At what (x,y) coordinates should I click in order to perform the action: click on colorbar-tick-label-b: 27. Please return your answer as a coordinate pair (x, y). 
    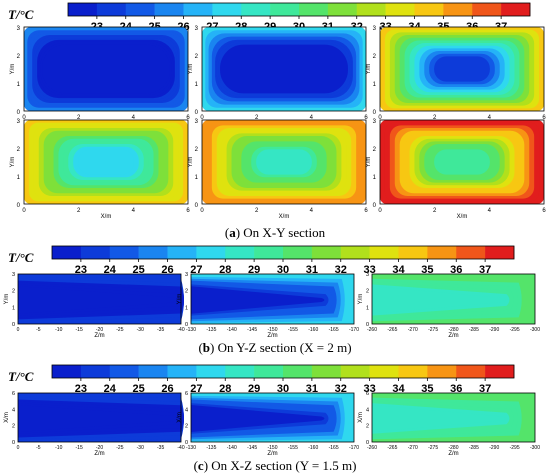
    Looking at the image, I should click on (196, 270).